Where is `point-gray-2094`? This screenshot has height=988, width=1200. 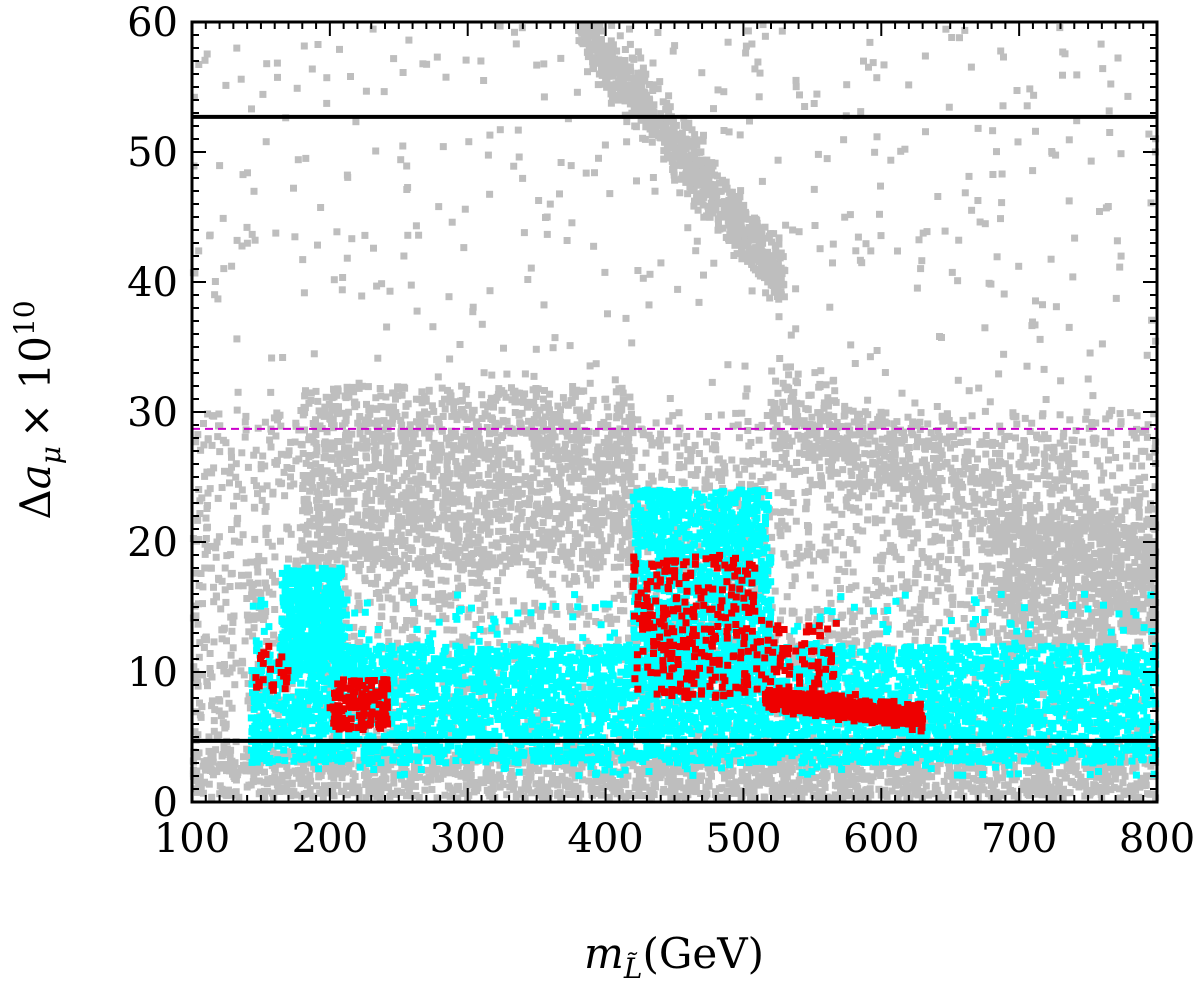 point-gray-2094 is located at coordinates (316, 544).